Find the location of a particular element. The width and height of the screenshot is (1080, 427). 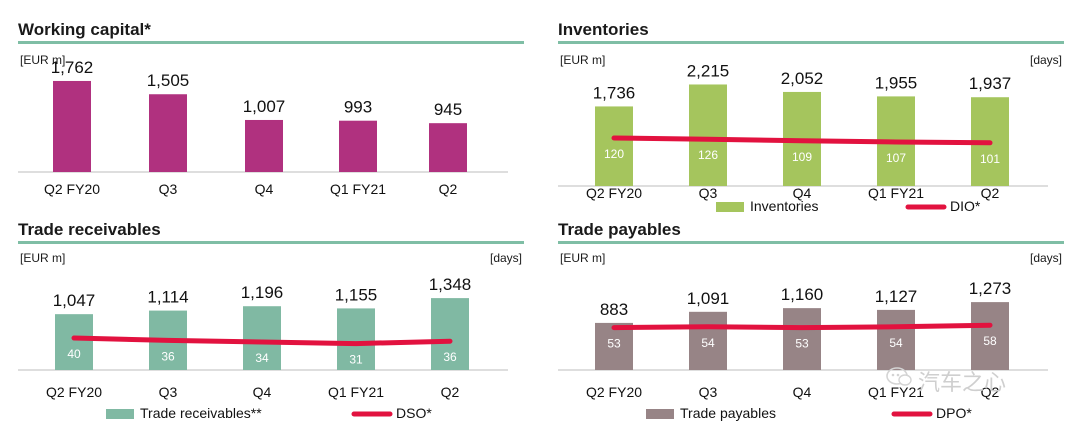

bar-value-label: 1,114 is located at coordinates (167, 297).